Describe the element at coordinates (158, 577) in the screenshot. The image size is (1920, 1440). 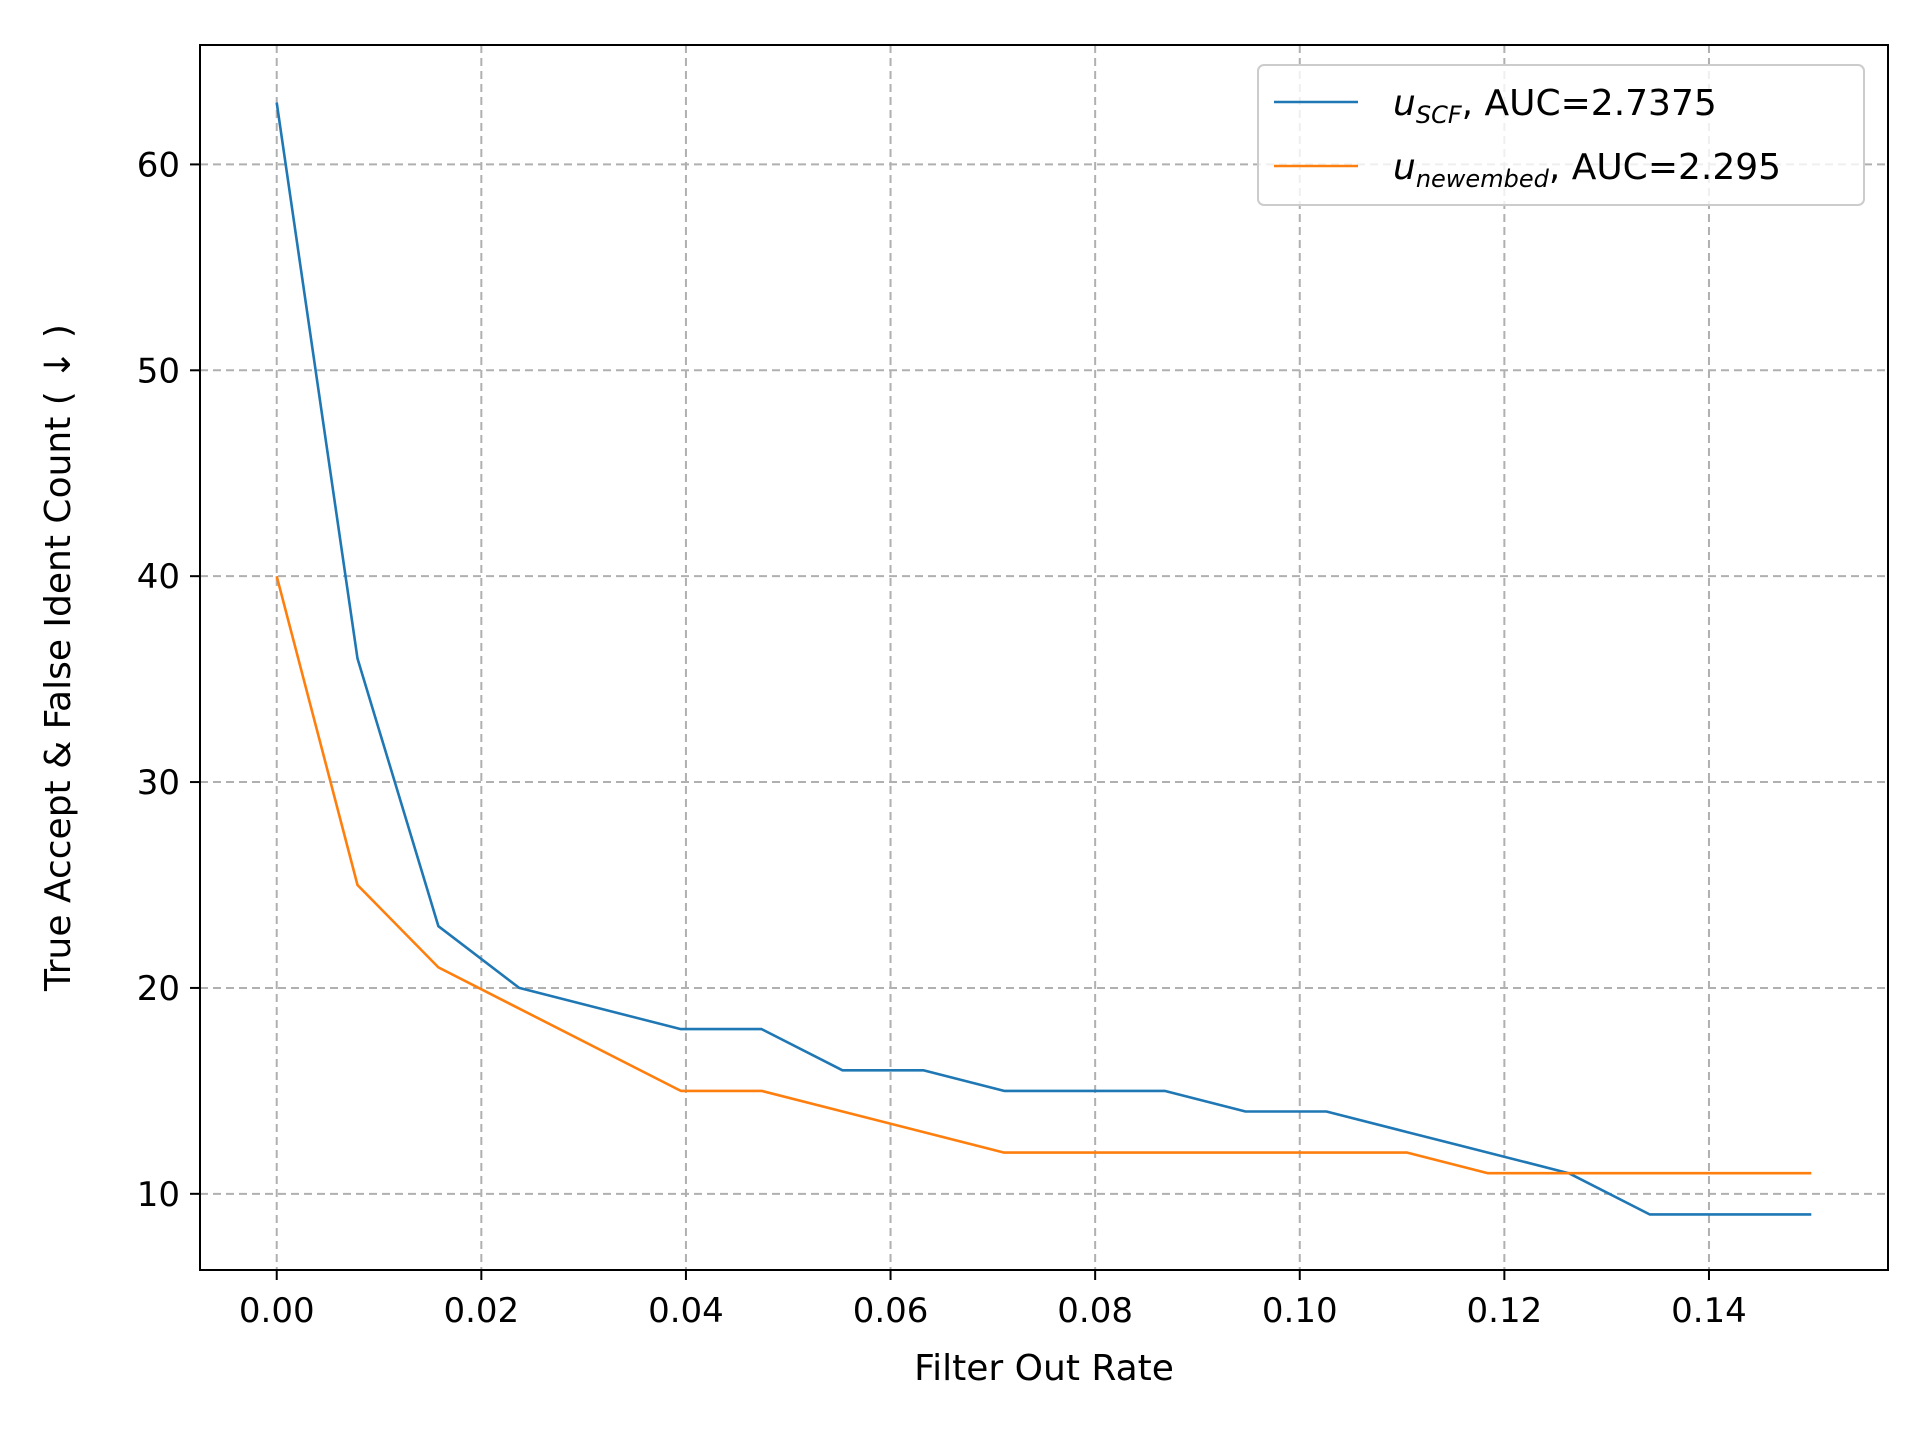
I see `y-tick-label: 40` at that location.